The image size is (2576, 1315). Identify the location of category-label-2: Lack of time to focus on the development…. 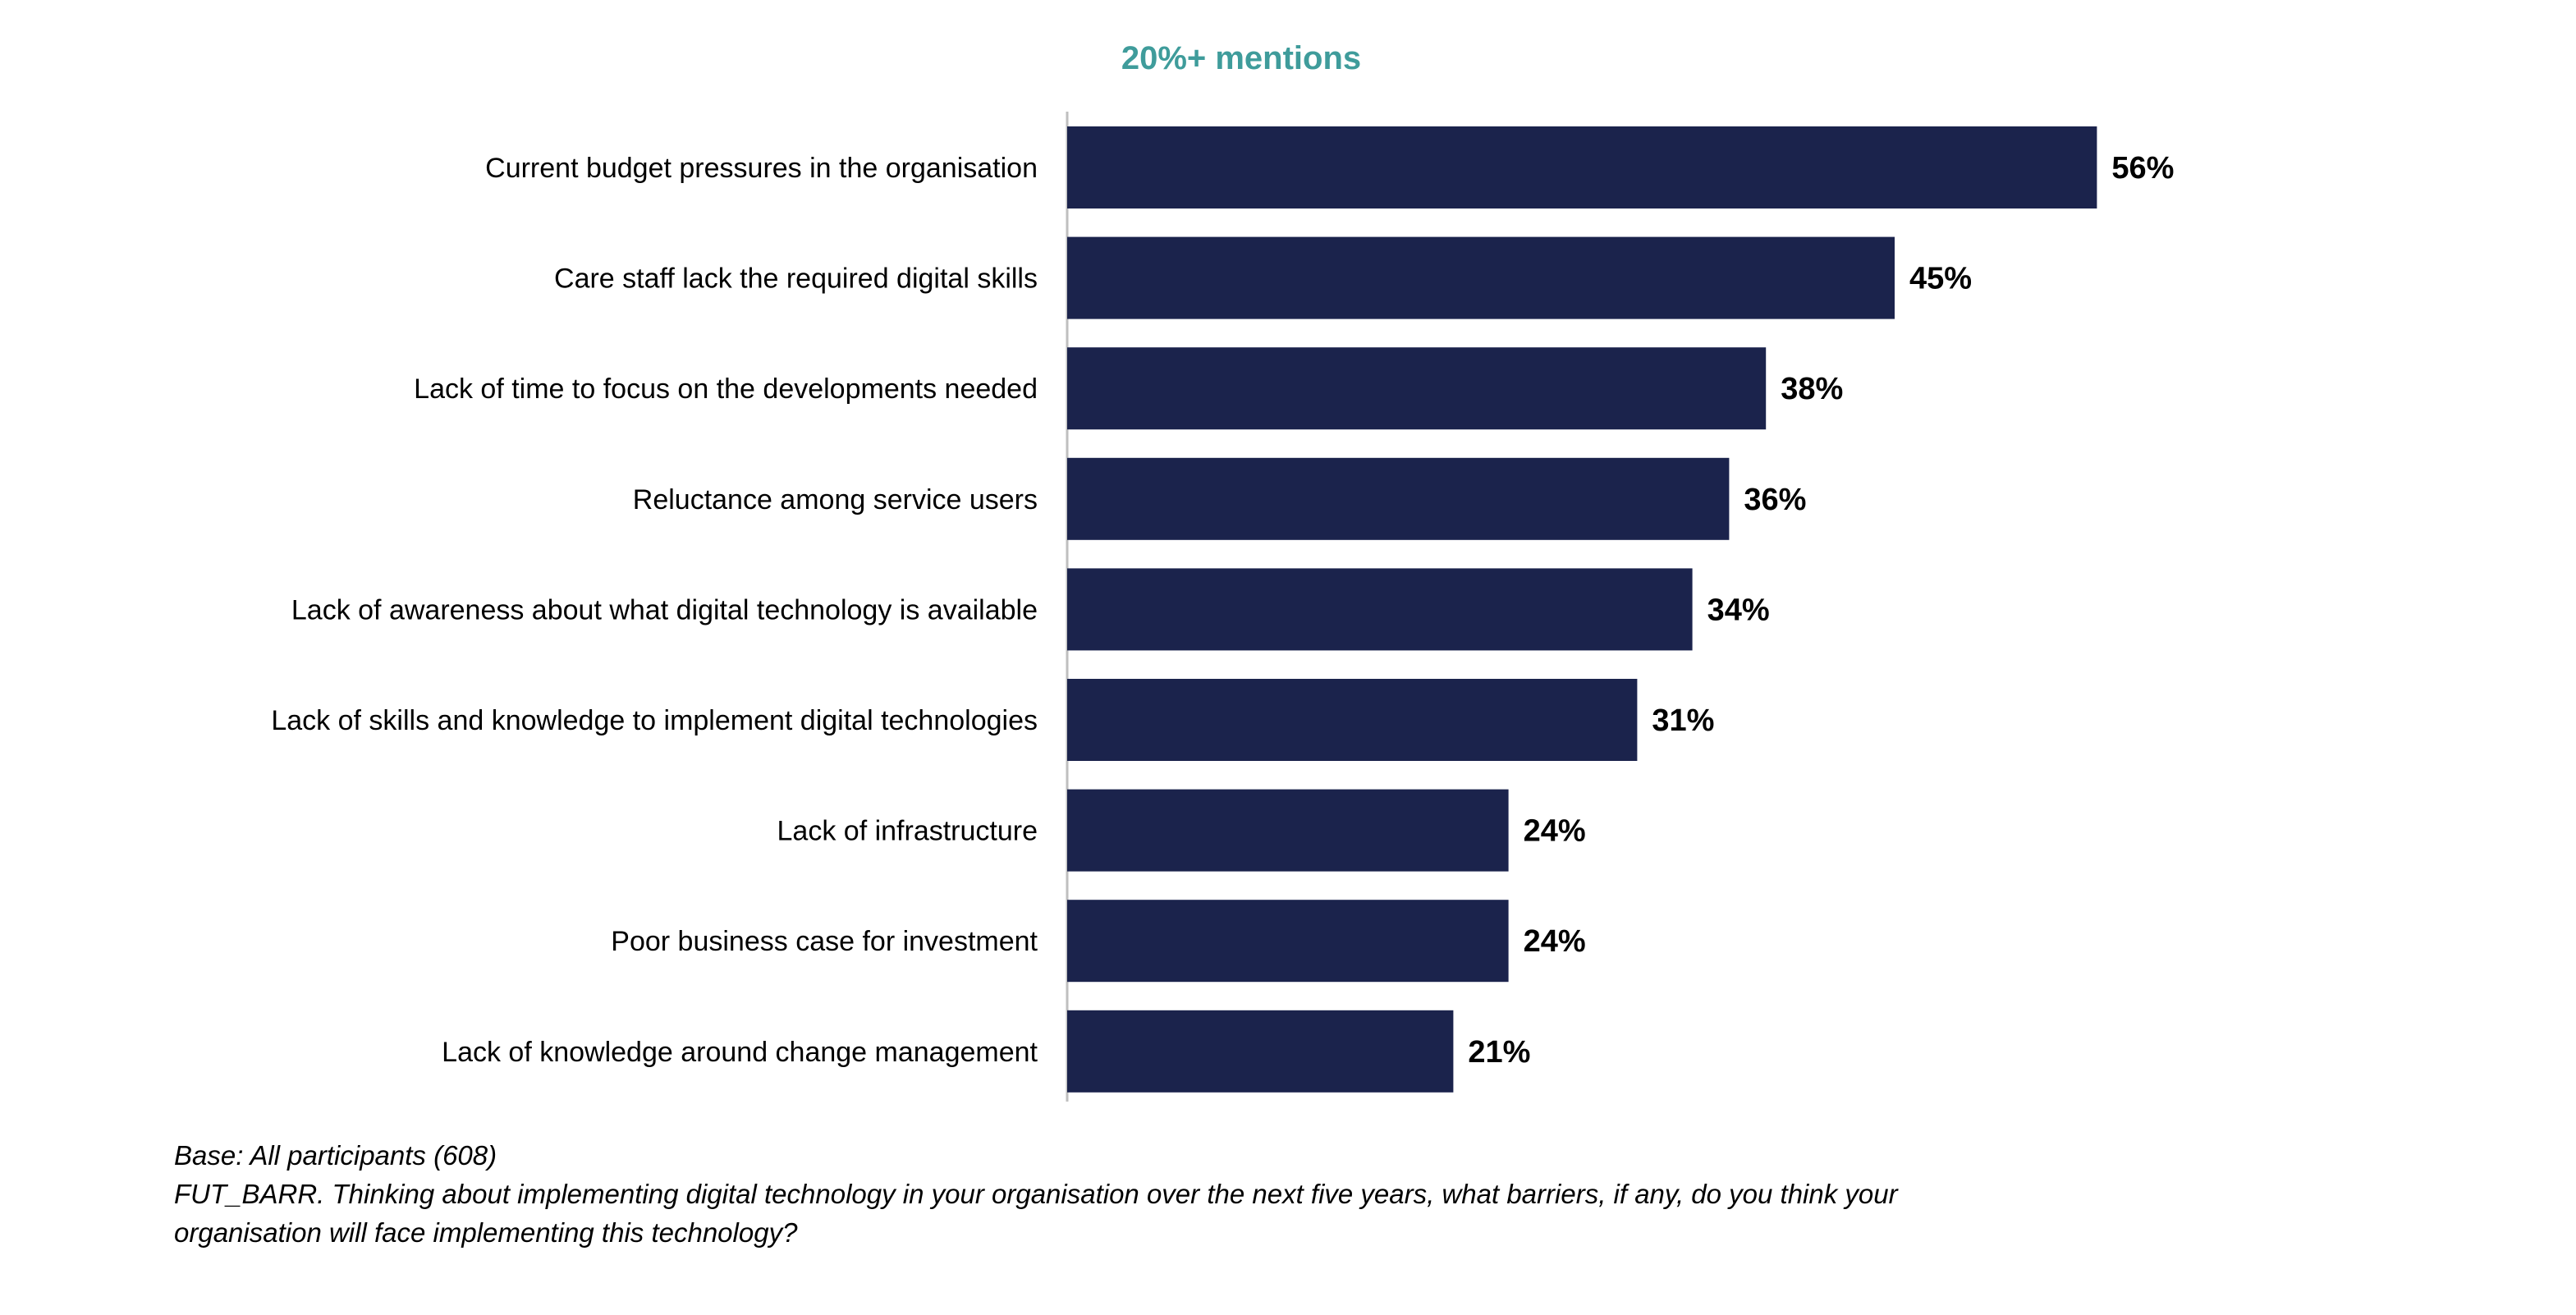
(726, 389).